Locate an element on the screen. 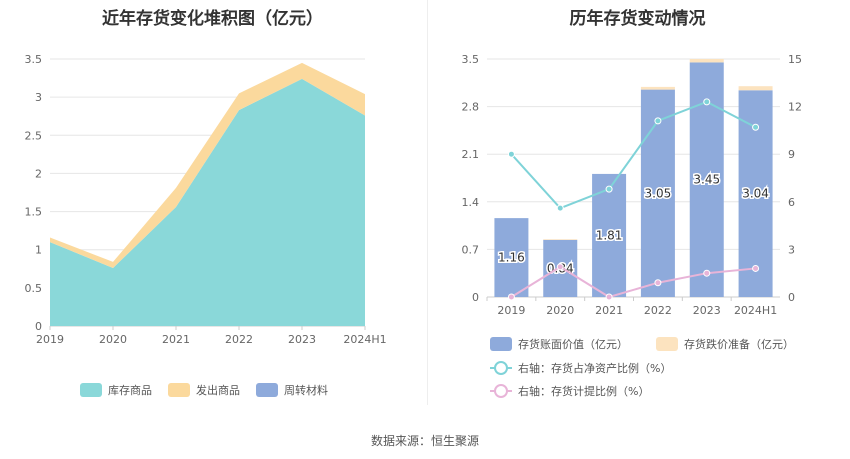 The image size is (850, 459). right-chart-title: 历年存货变动情况 is located at coordinates (637, 19).